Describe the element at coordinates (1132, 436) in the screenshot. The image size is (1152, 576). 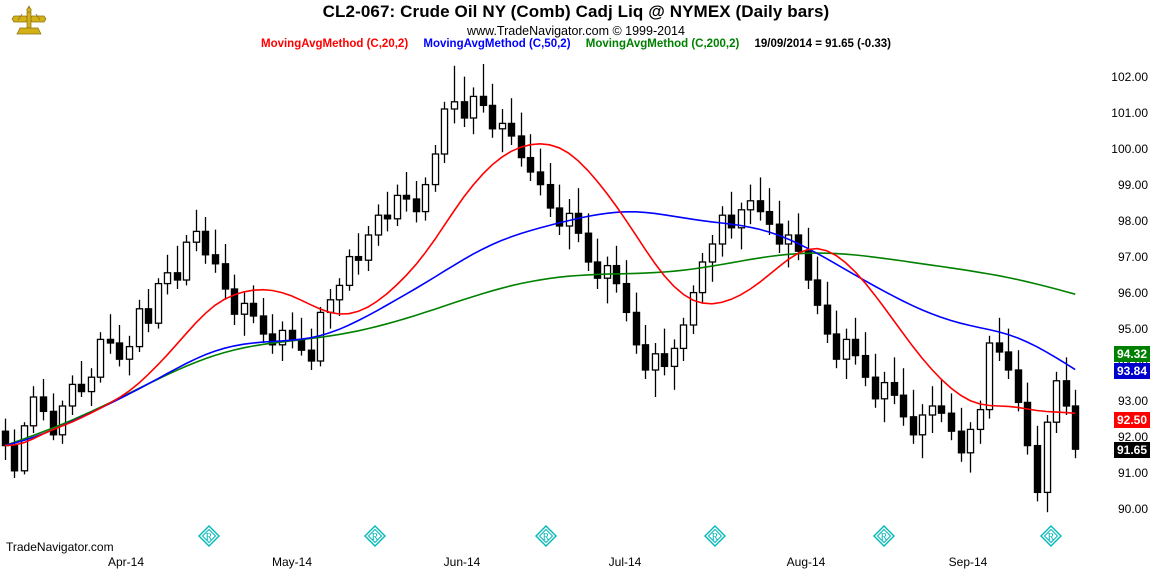
I see `price-tick-label: 92.00` at that location.